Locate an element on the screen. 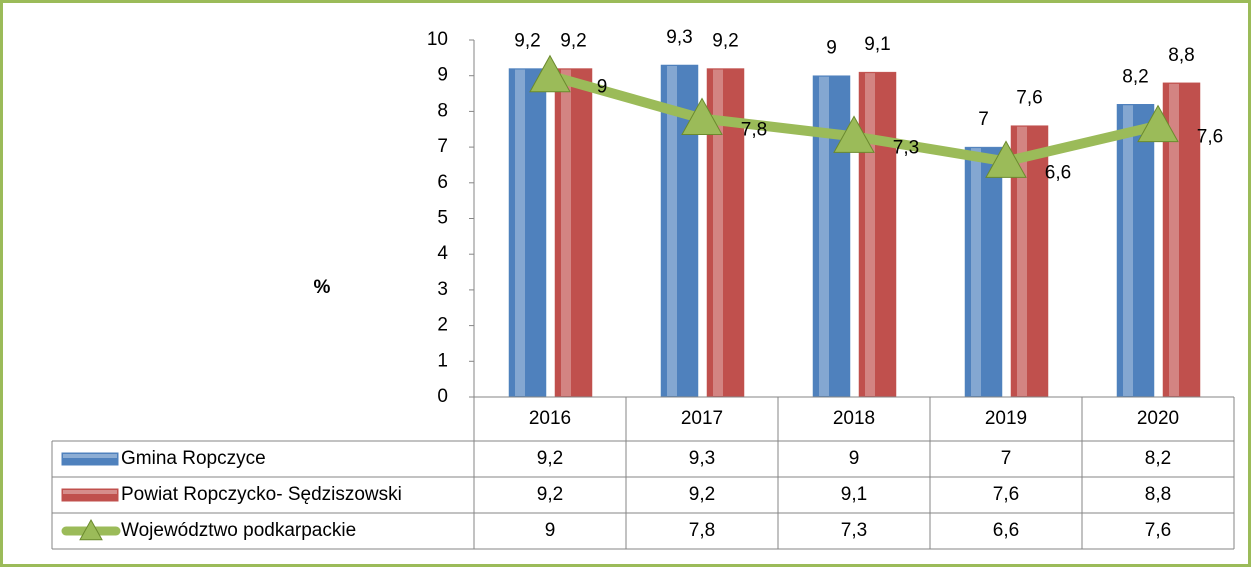 The width and height of the screenshot is (1251, 567). x-tick-label: 2017 is located at coordinates (702, 418).